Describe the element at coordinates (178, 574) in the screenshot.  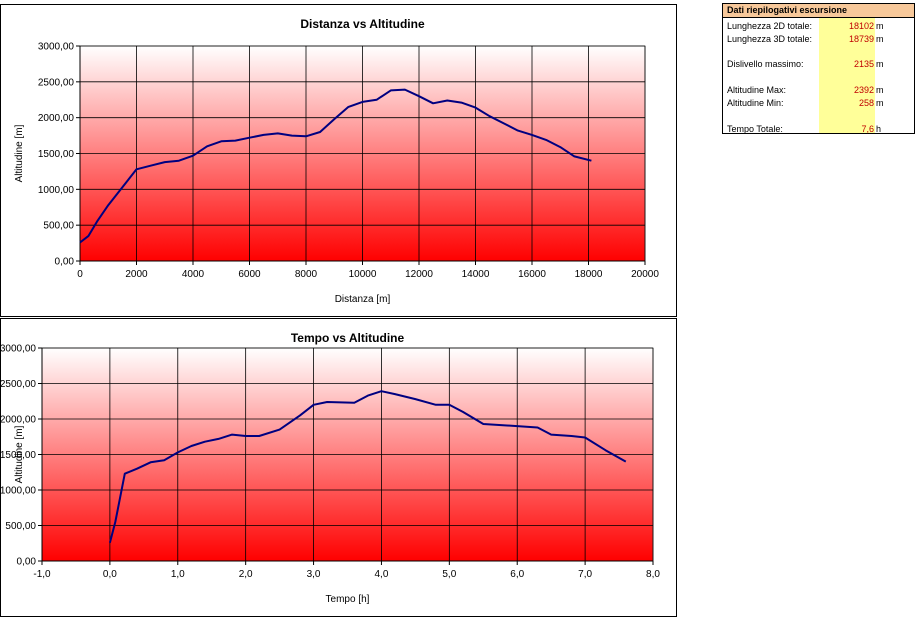
I see `x-tick-label: 1,0` at that location.